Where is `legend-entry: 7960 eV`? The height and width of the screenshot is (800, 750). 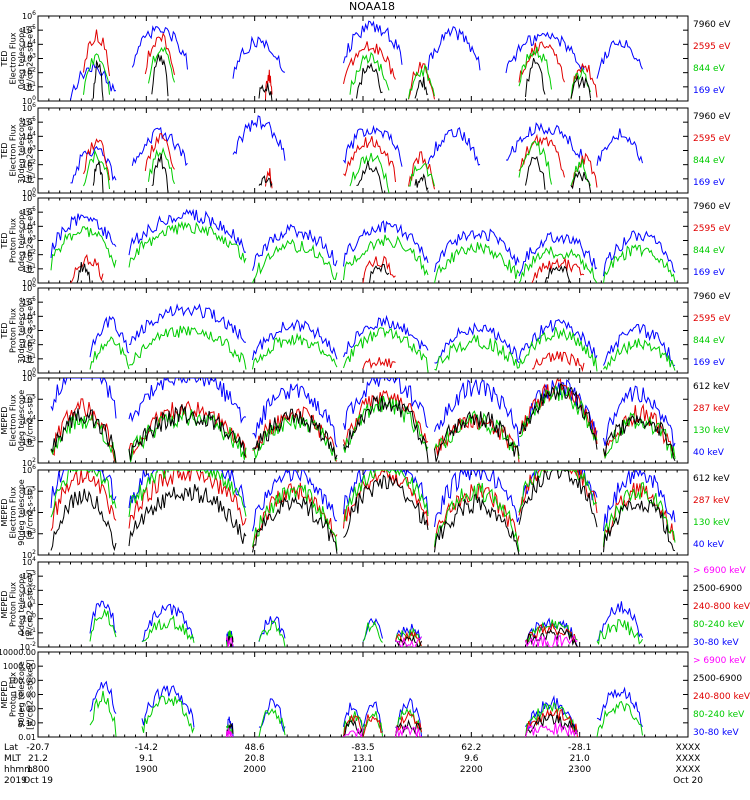 legend-entry: 7960 eV is located at coordinates (712, 297).